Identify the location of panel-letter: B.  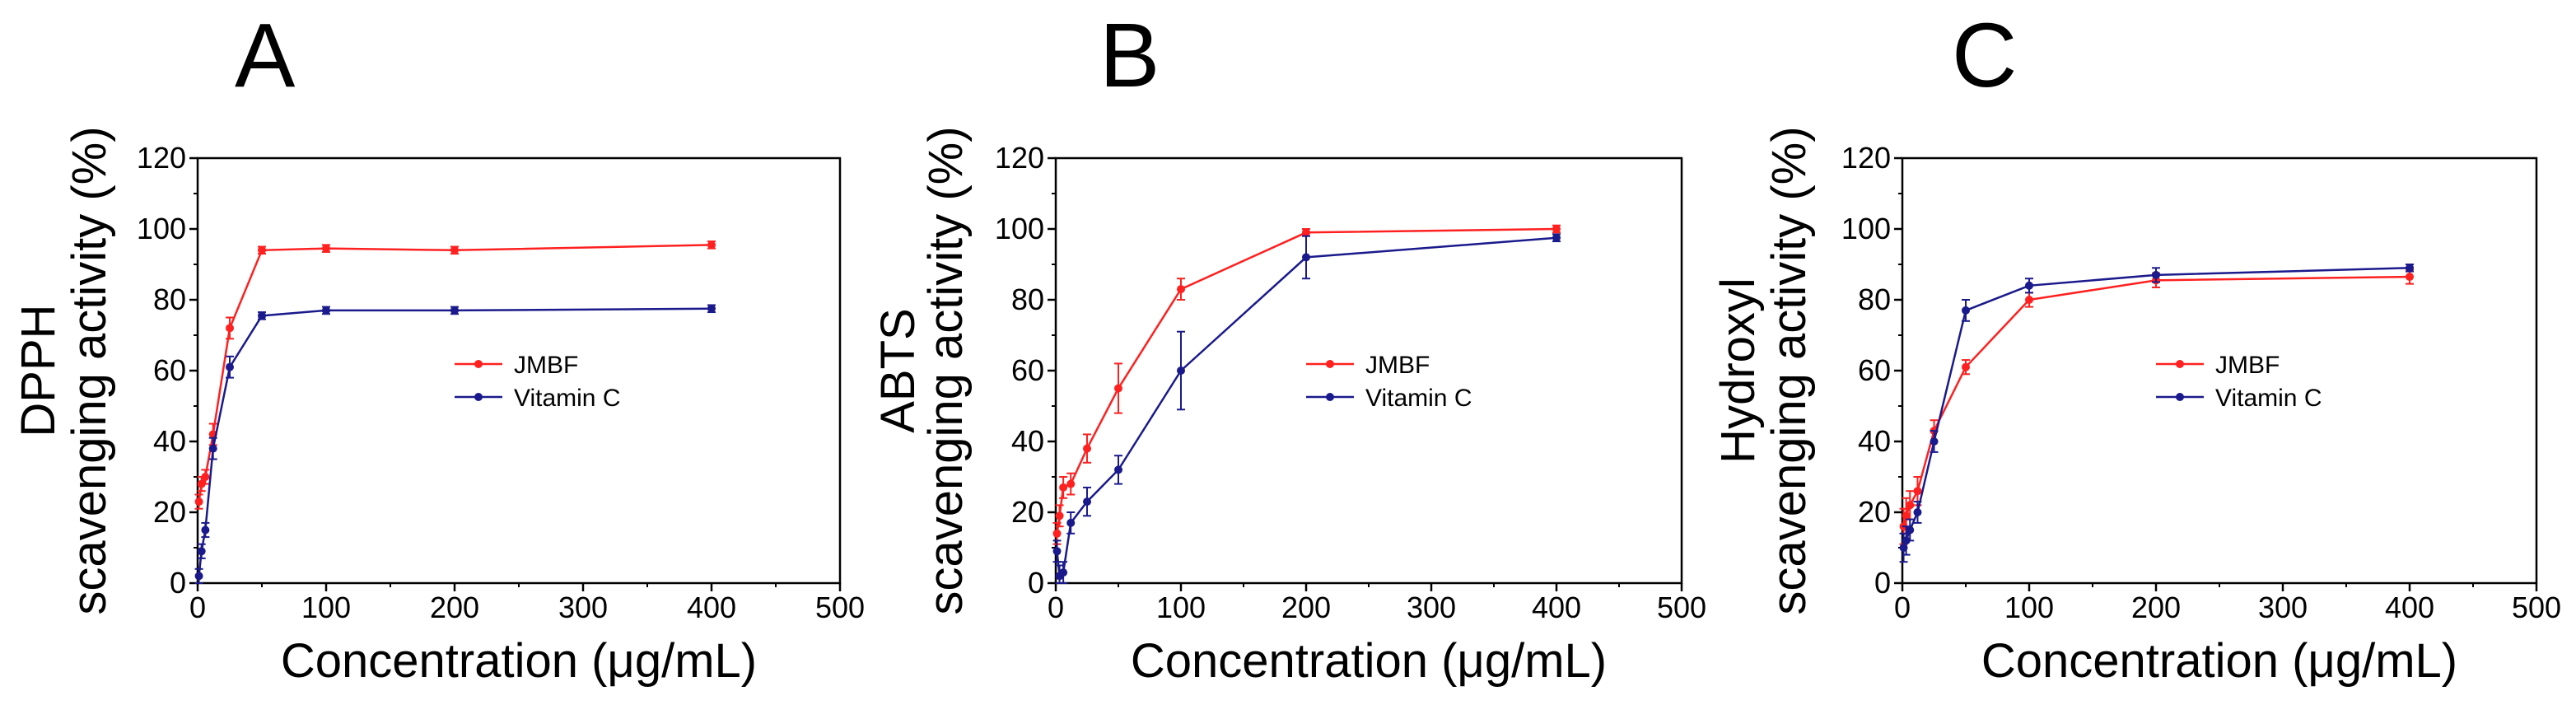
(1129, 55).